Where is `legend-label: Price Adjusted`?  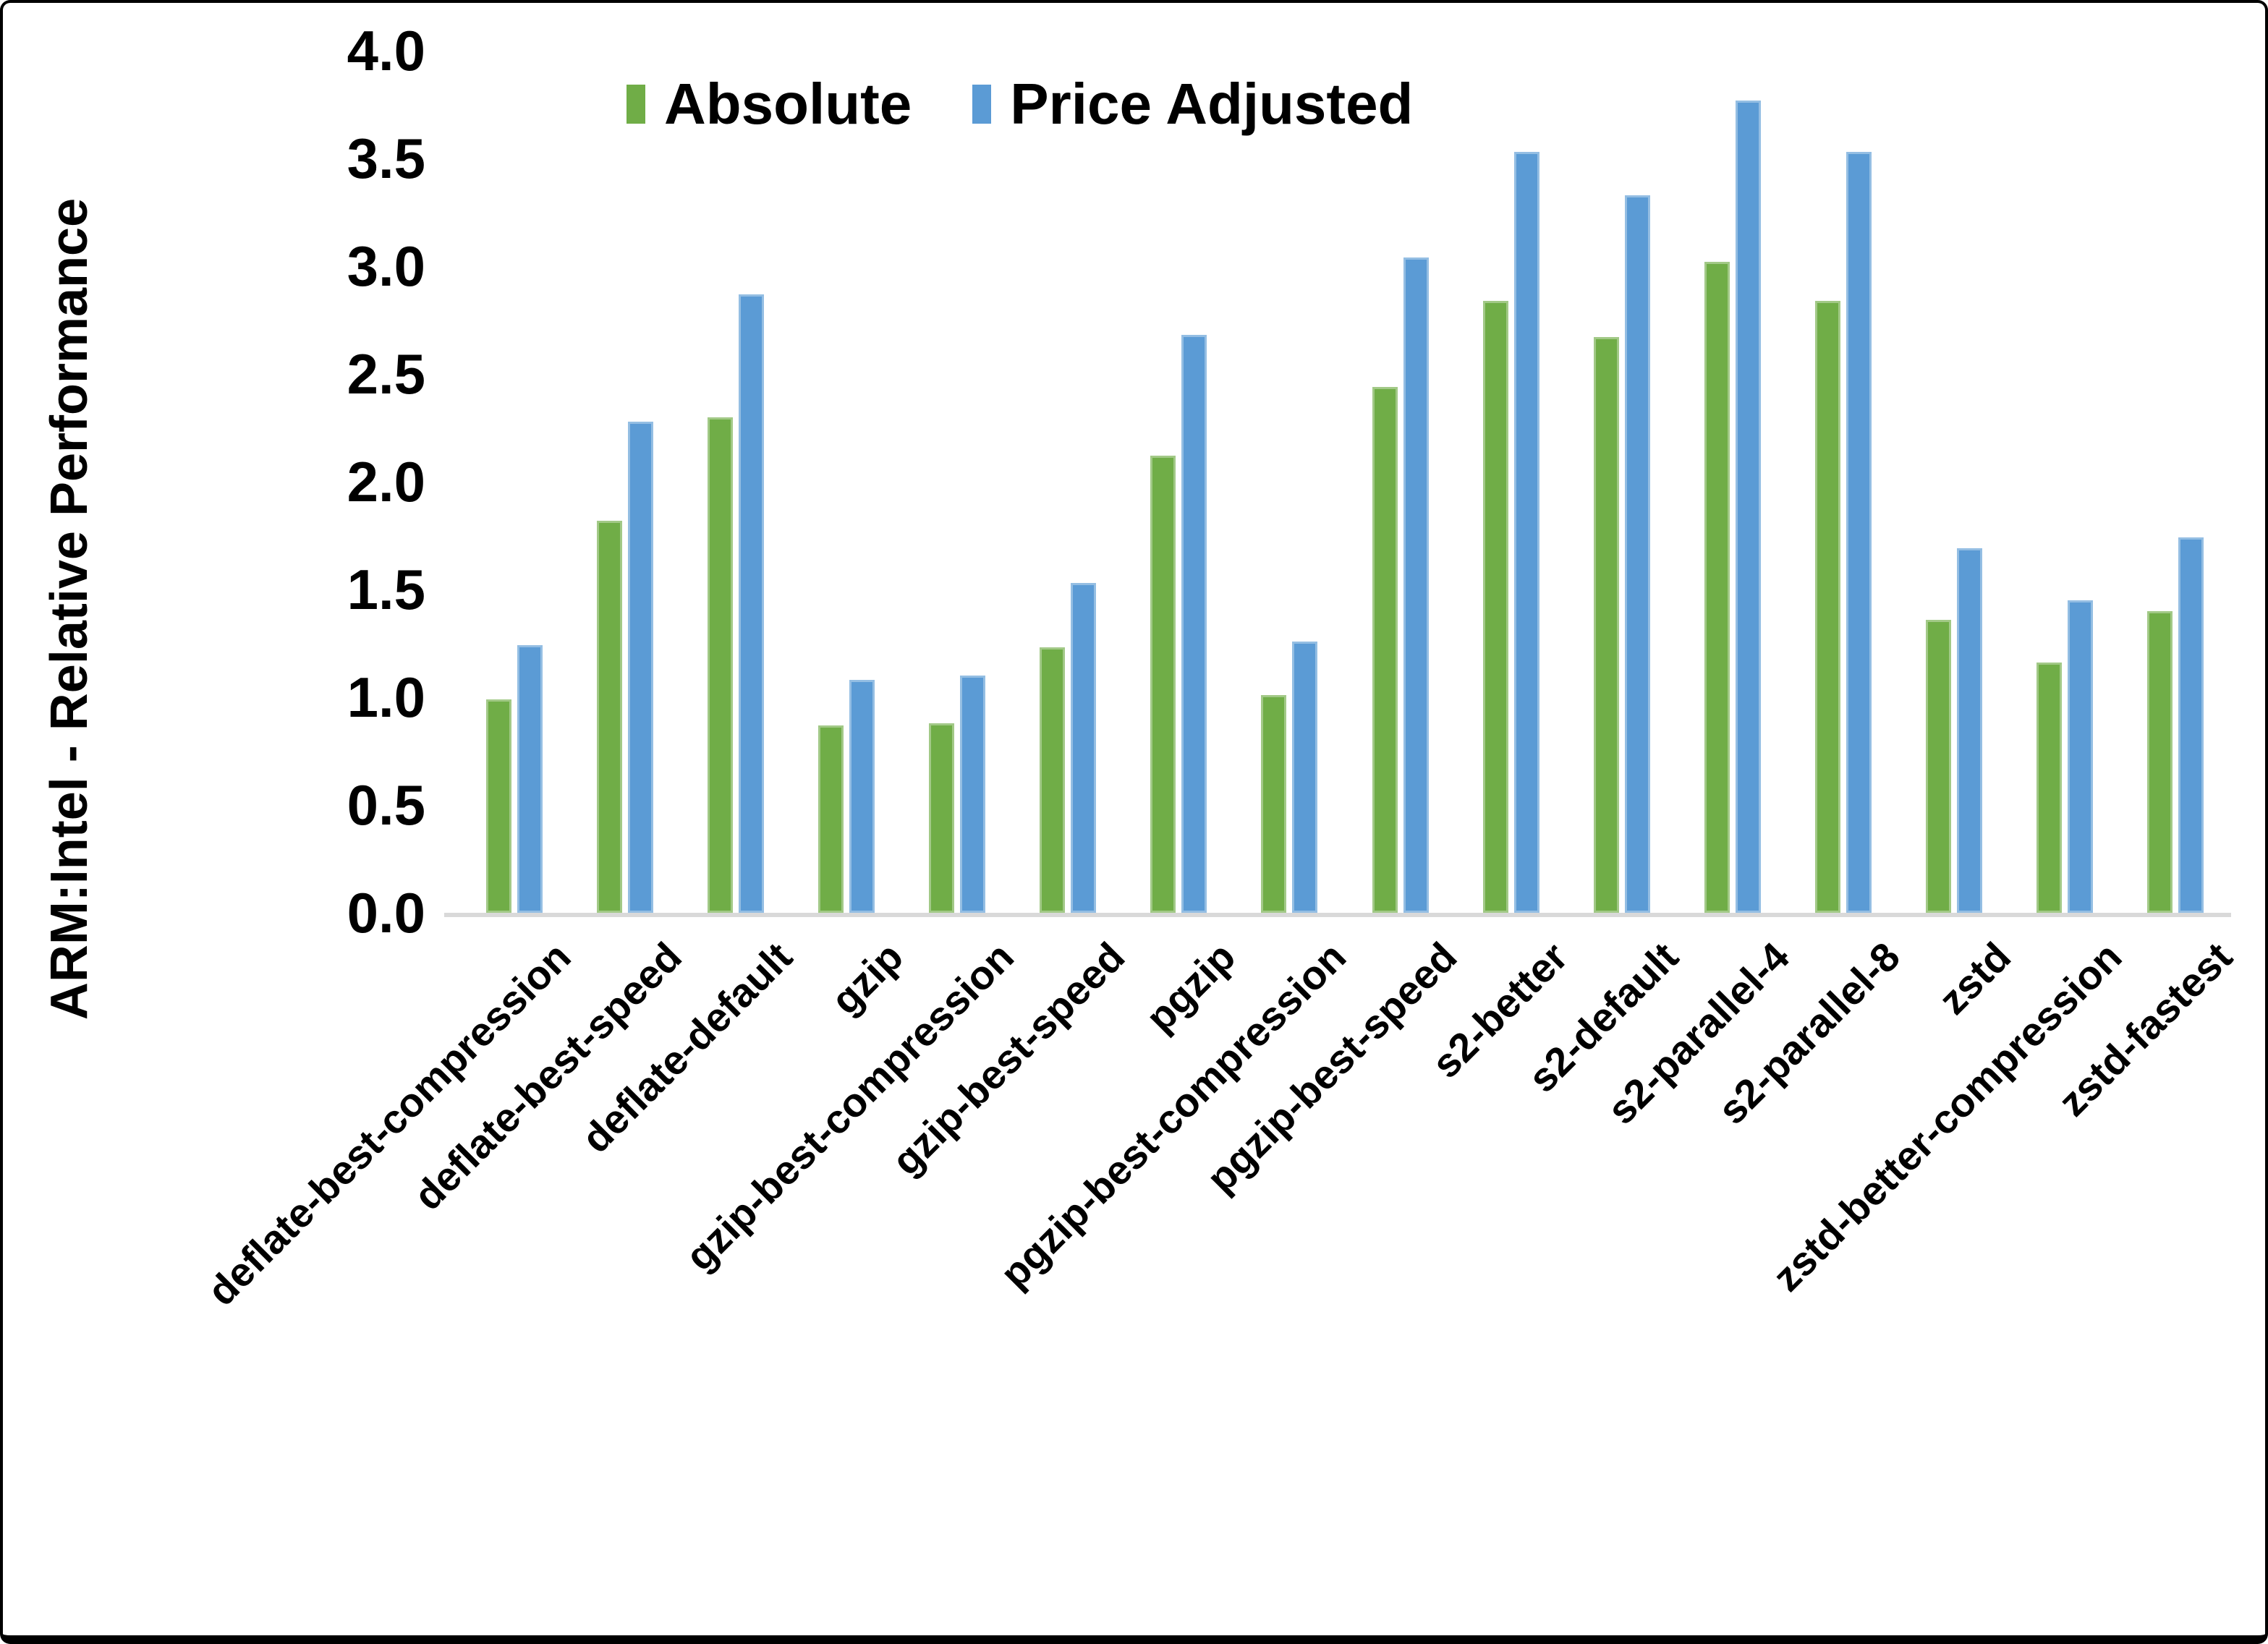 legend-label: Price Adjusted is located at coordinates (1212, 104).